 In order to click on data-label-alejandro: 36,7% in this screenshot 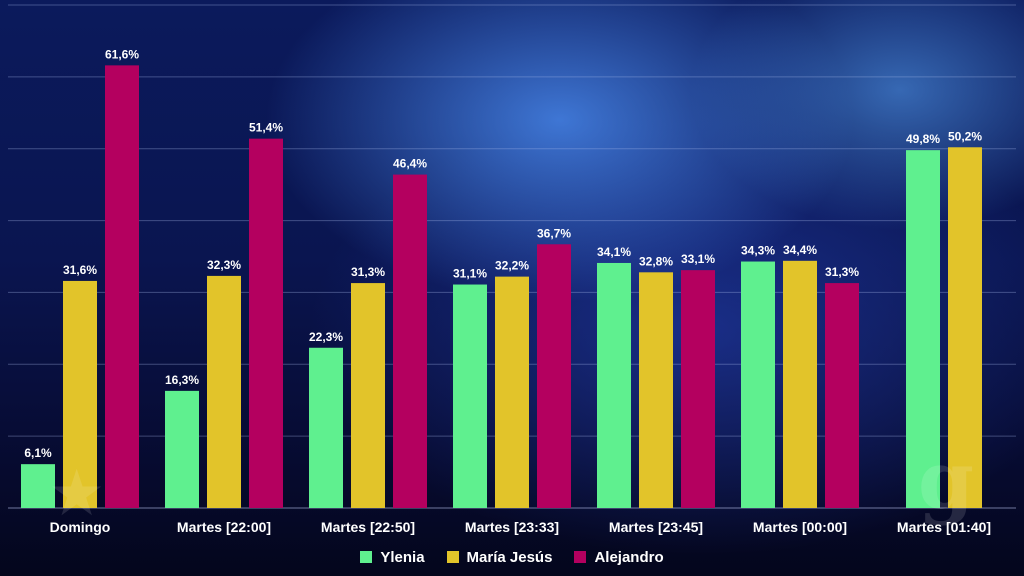, I will do `click(554, 233)`.